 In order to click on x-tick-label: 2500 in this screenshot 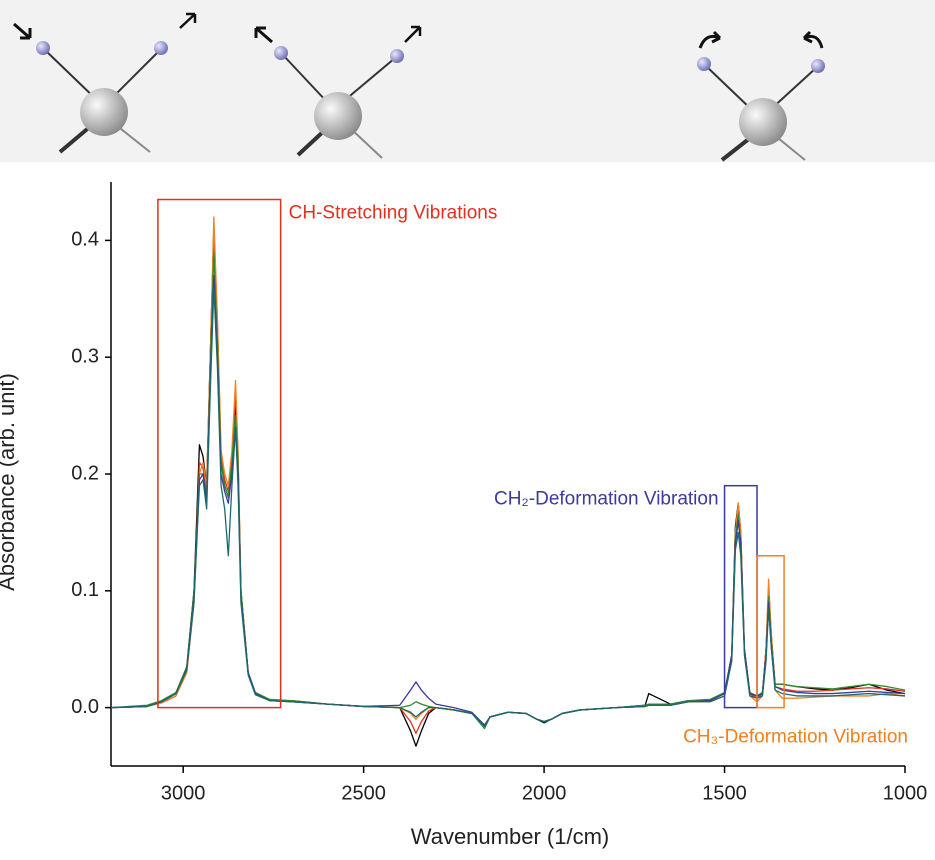, I will do `click(363, 793)`.